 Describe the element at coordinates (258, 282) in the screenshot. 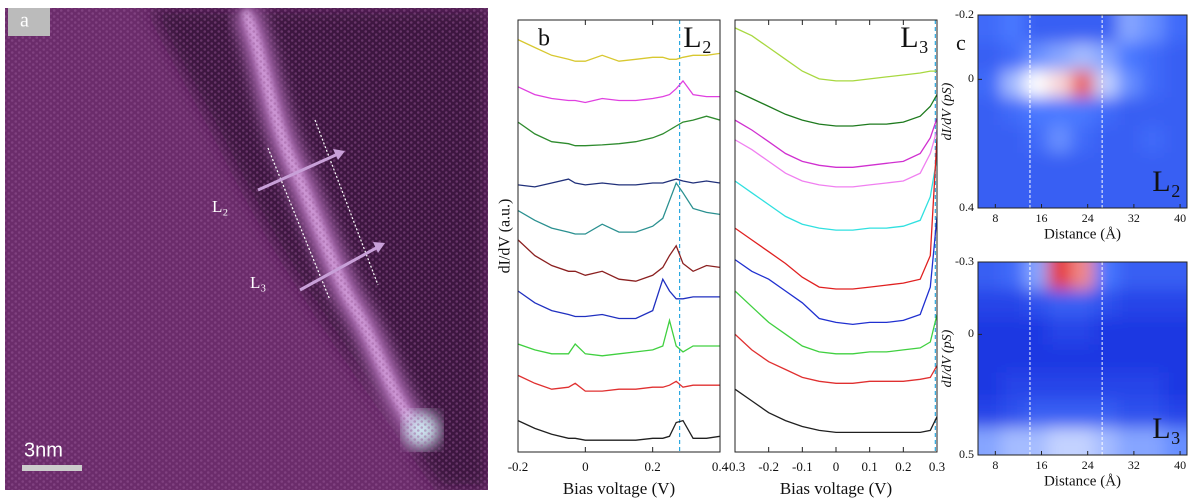

I see `line-label: L₃` at that location.